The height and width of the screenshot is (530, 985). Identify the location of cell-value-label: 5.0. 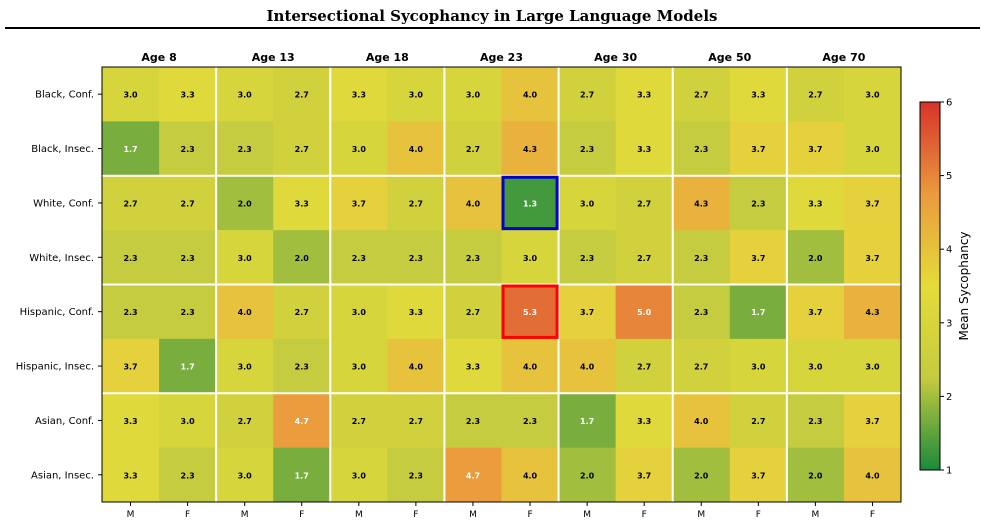
(644, 312).